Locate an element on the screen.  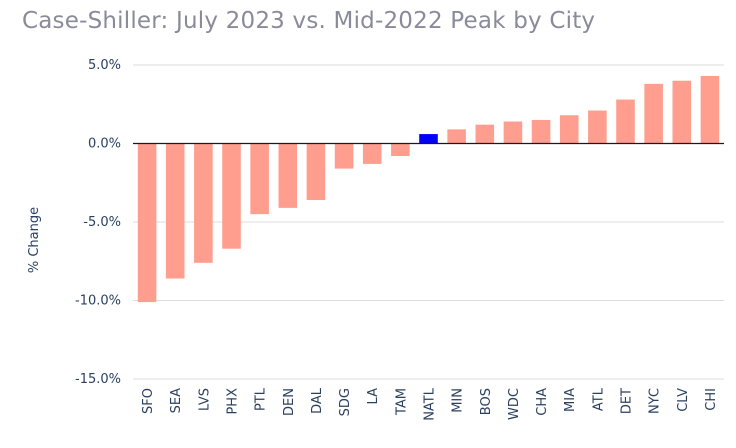
bar-atl is located at coordinates (597, 127).